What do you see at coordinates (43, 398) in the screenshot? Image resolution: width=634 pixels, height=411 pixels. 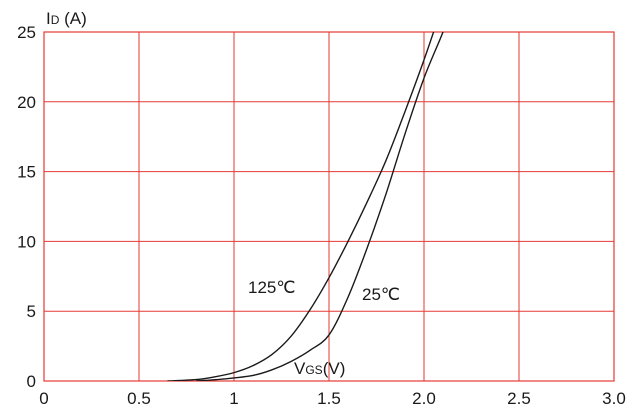 I see `x-tick-label: 0` at bounding box center [43, 398].